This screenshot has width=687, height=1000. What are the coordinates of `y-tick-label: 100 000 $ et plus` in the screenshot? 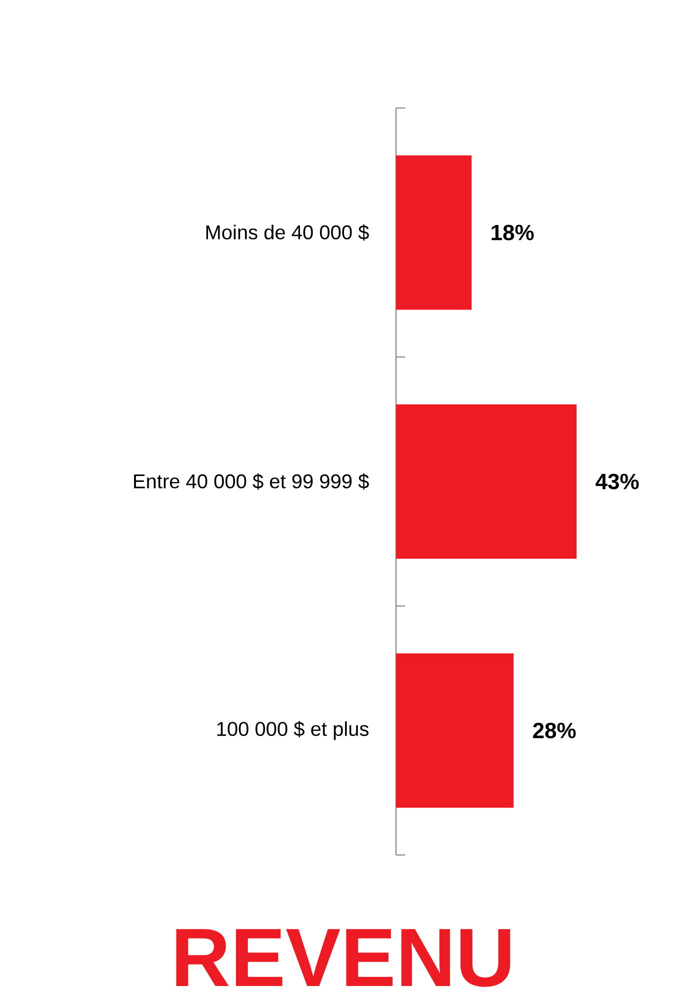 It's located at (293, 730).